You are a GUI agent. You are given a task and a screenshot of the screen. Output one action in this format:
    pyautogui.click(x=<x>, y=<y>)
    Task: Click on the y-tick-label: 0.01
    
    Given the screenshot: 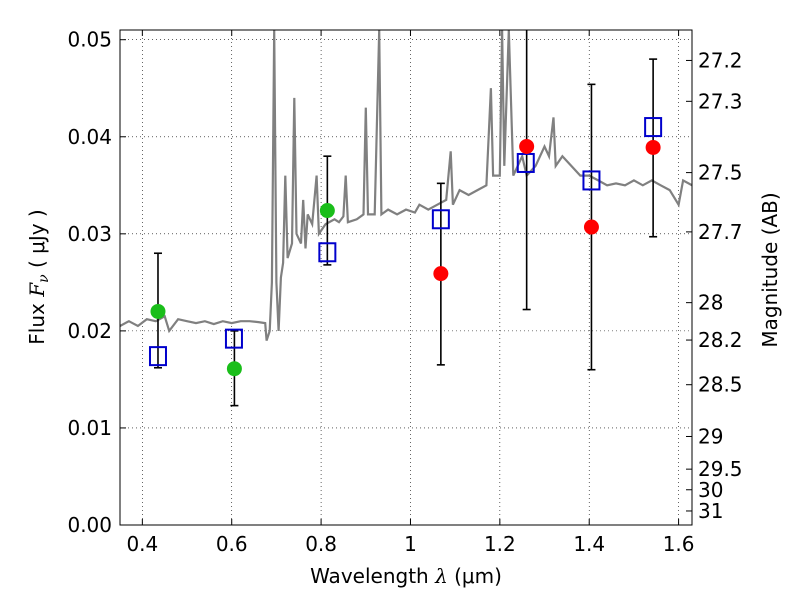 What is the action you would take?
    pyautogui.click(x=89, y=428)
    